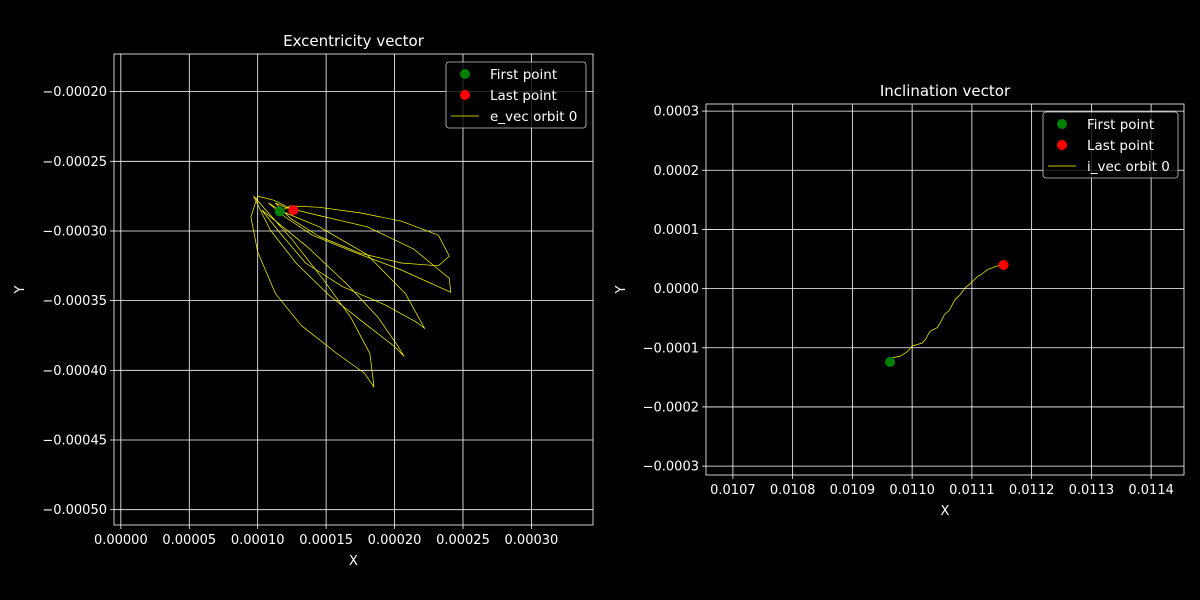 This screenshot has width=1200, height=600. I want to click on y-tick-label: −0.00050, so click(74, 510).